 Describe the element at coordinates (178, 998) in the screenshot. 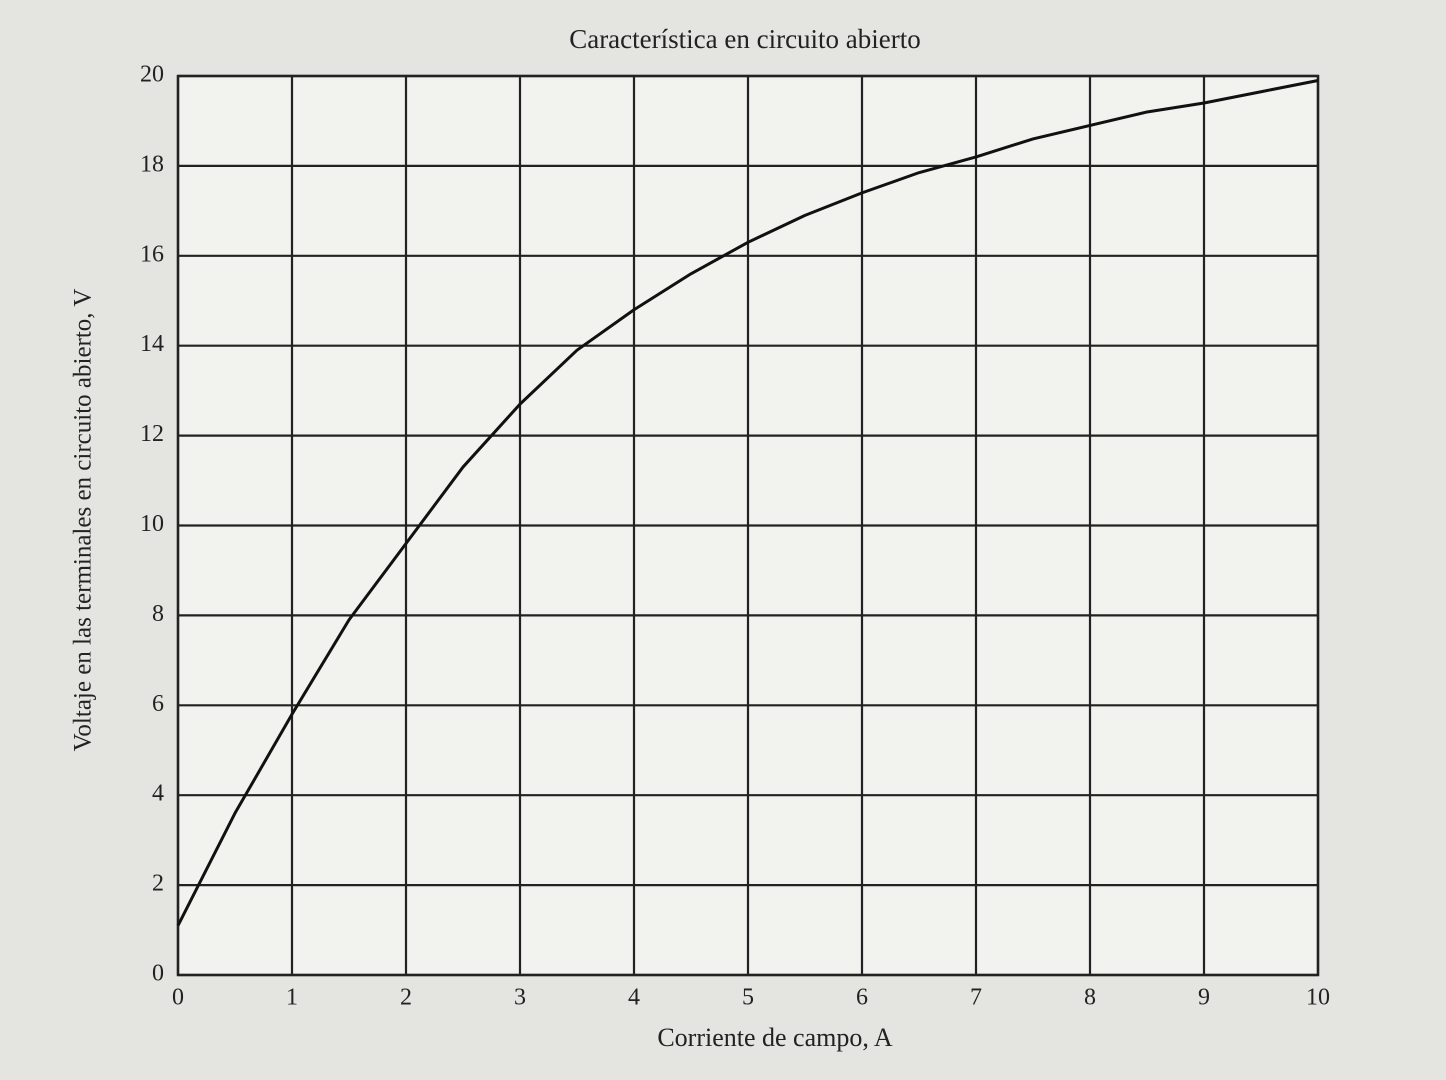

I see `x-tick-label: 0` at that location.